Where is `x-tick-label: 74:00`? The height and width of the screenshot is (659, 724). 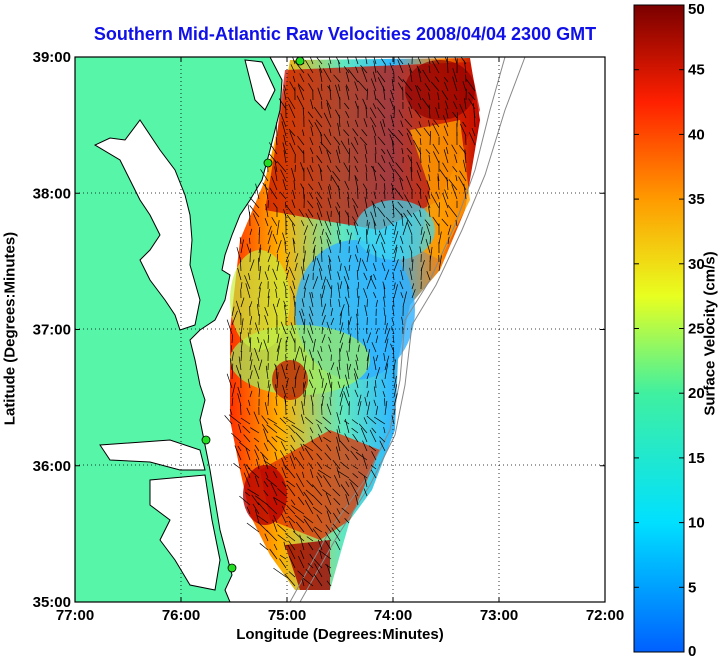
x-tick-label: 74:00 is located at coordinates (393, 615).